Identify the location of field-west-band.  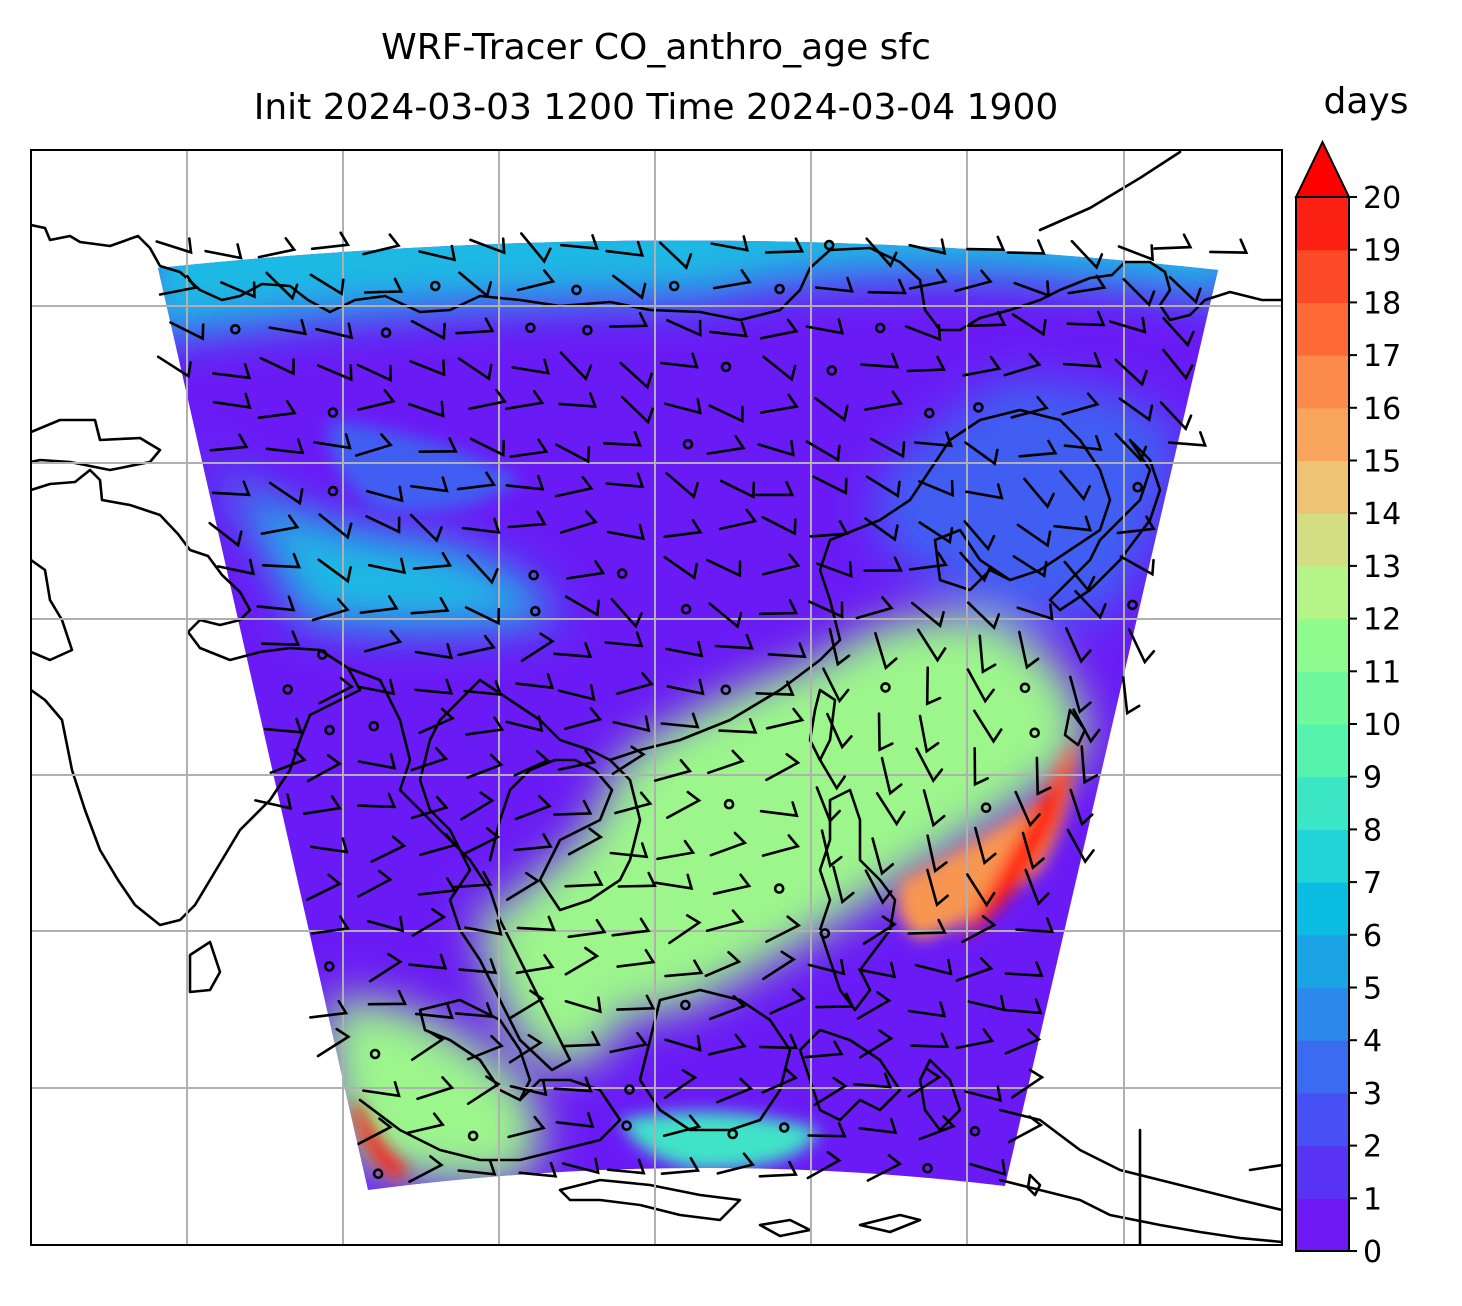
(370, 525).